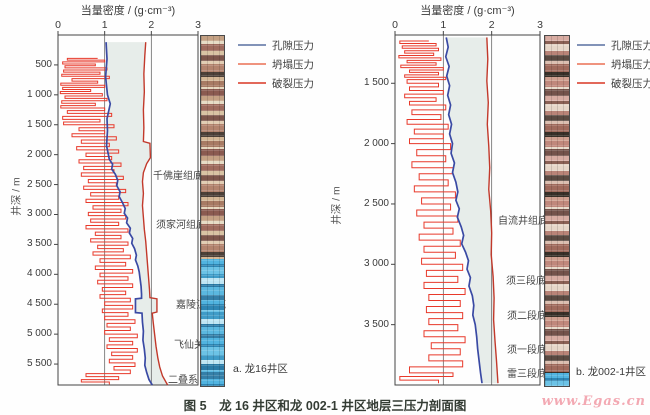 The width and height of the screenshot is (650, 415). I want to click on panel-b-depth-axis-label: 井深 / m, so click(336, 205).